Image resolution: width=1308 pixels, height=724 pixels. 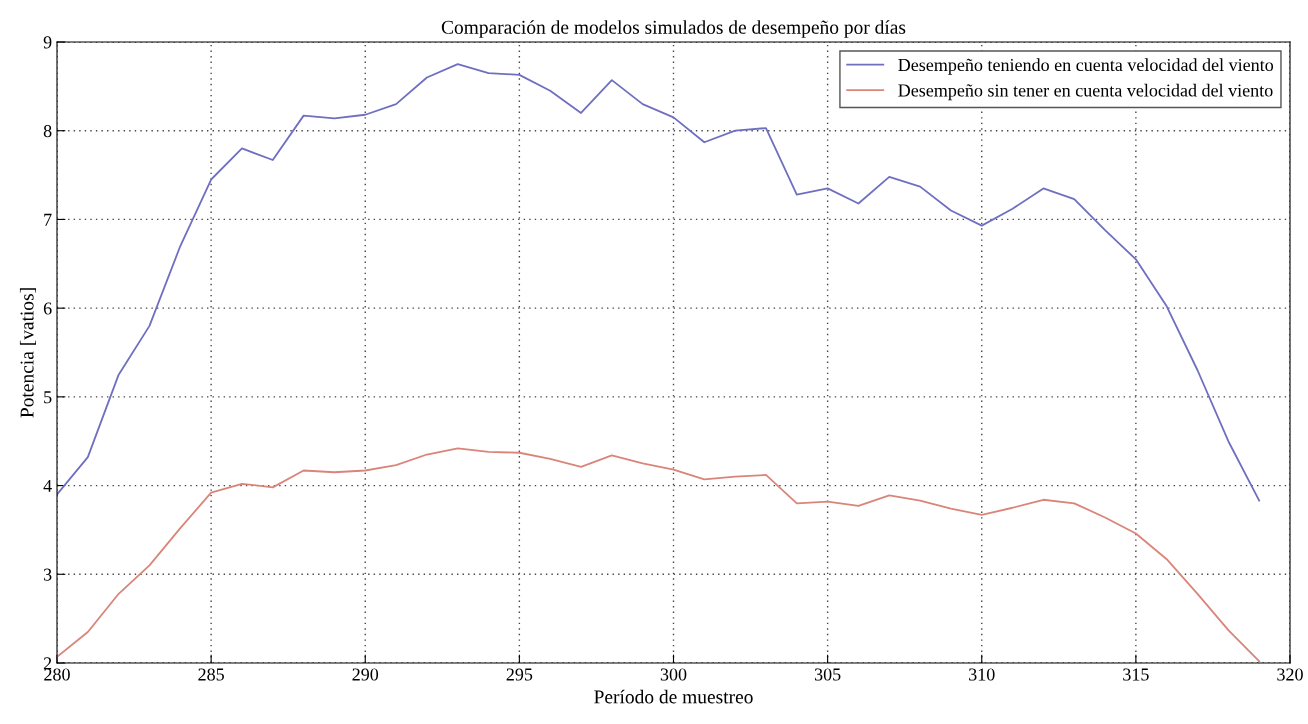 What do you see at coordinates (47, 485) in the screenshot?
I see `y-tick-label: 4` at bounding box center [47, 485].